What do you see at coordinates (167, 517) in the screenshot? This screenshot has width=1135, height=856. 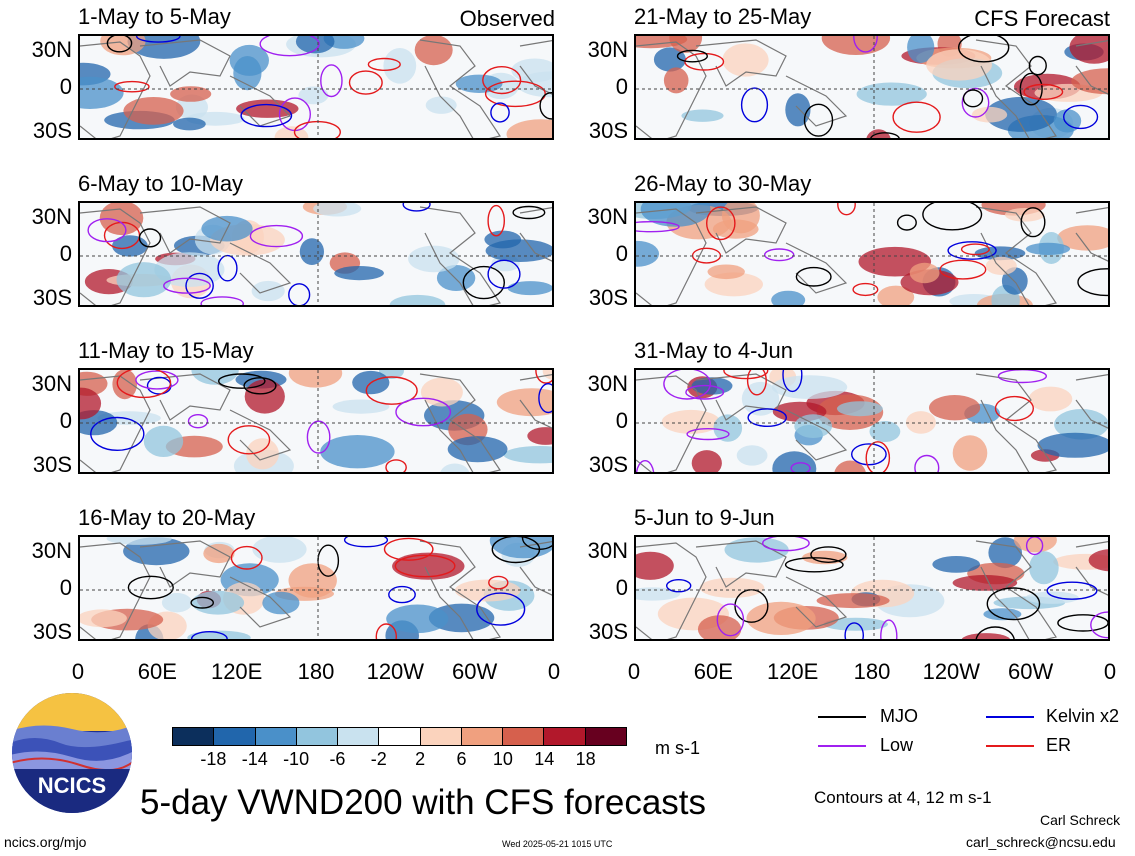 I see `panel-title: 16-May to 20-May` at bounding box center [167, 517].